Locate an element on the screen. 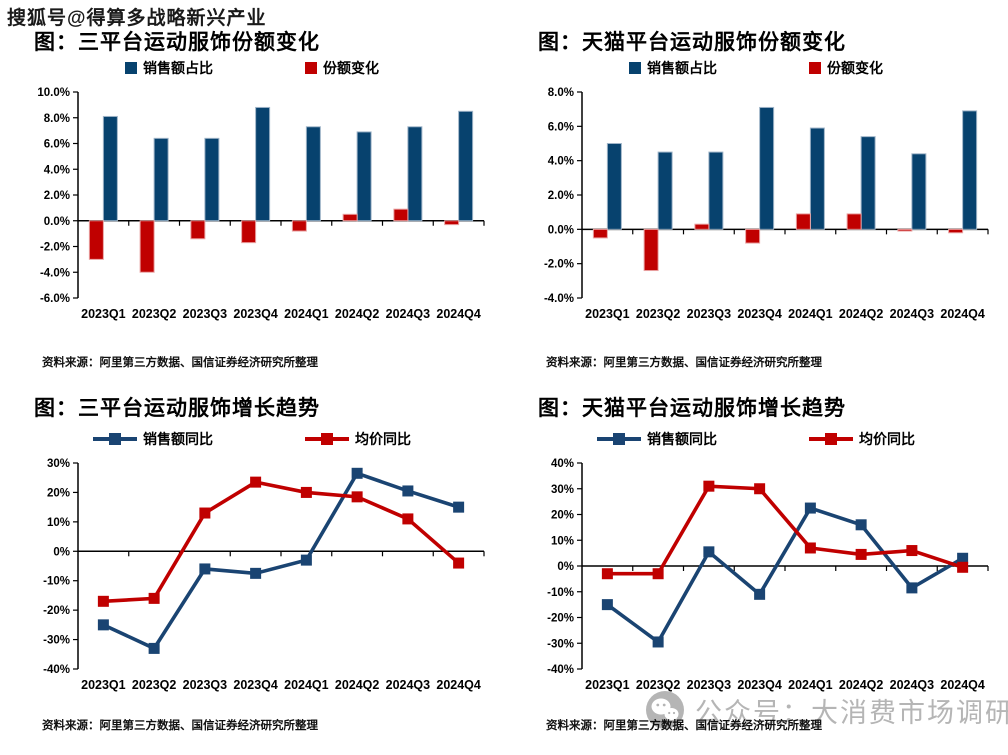 Image resolution: width=1008 pixels, height=755 pixels. wechat-watermark: 公众号：大消费市场调研 is located at coordinates (826, 710).